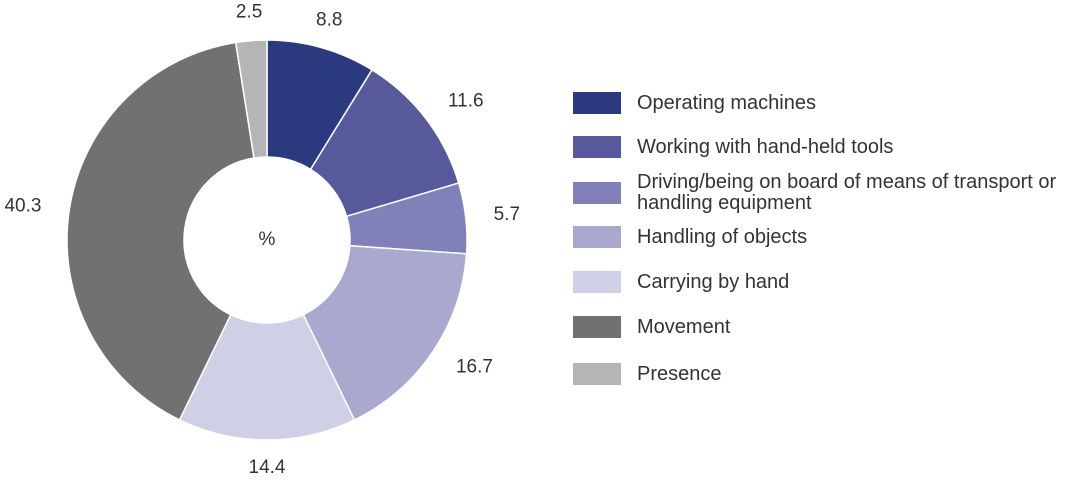 The height and width of the screenshot is (486, 1090). I want to click on data-label: 5.7, so click(507, 214).